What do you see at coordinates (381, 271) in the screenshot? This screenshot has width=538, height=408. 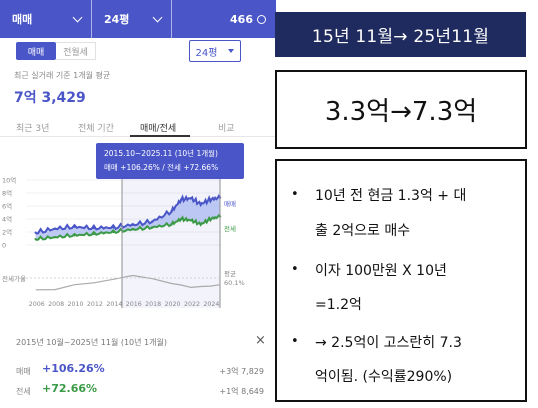 I see `bullet-2-line-1: 이자 100만원 X 10년` at bounding box center [381, 271].